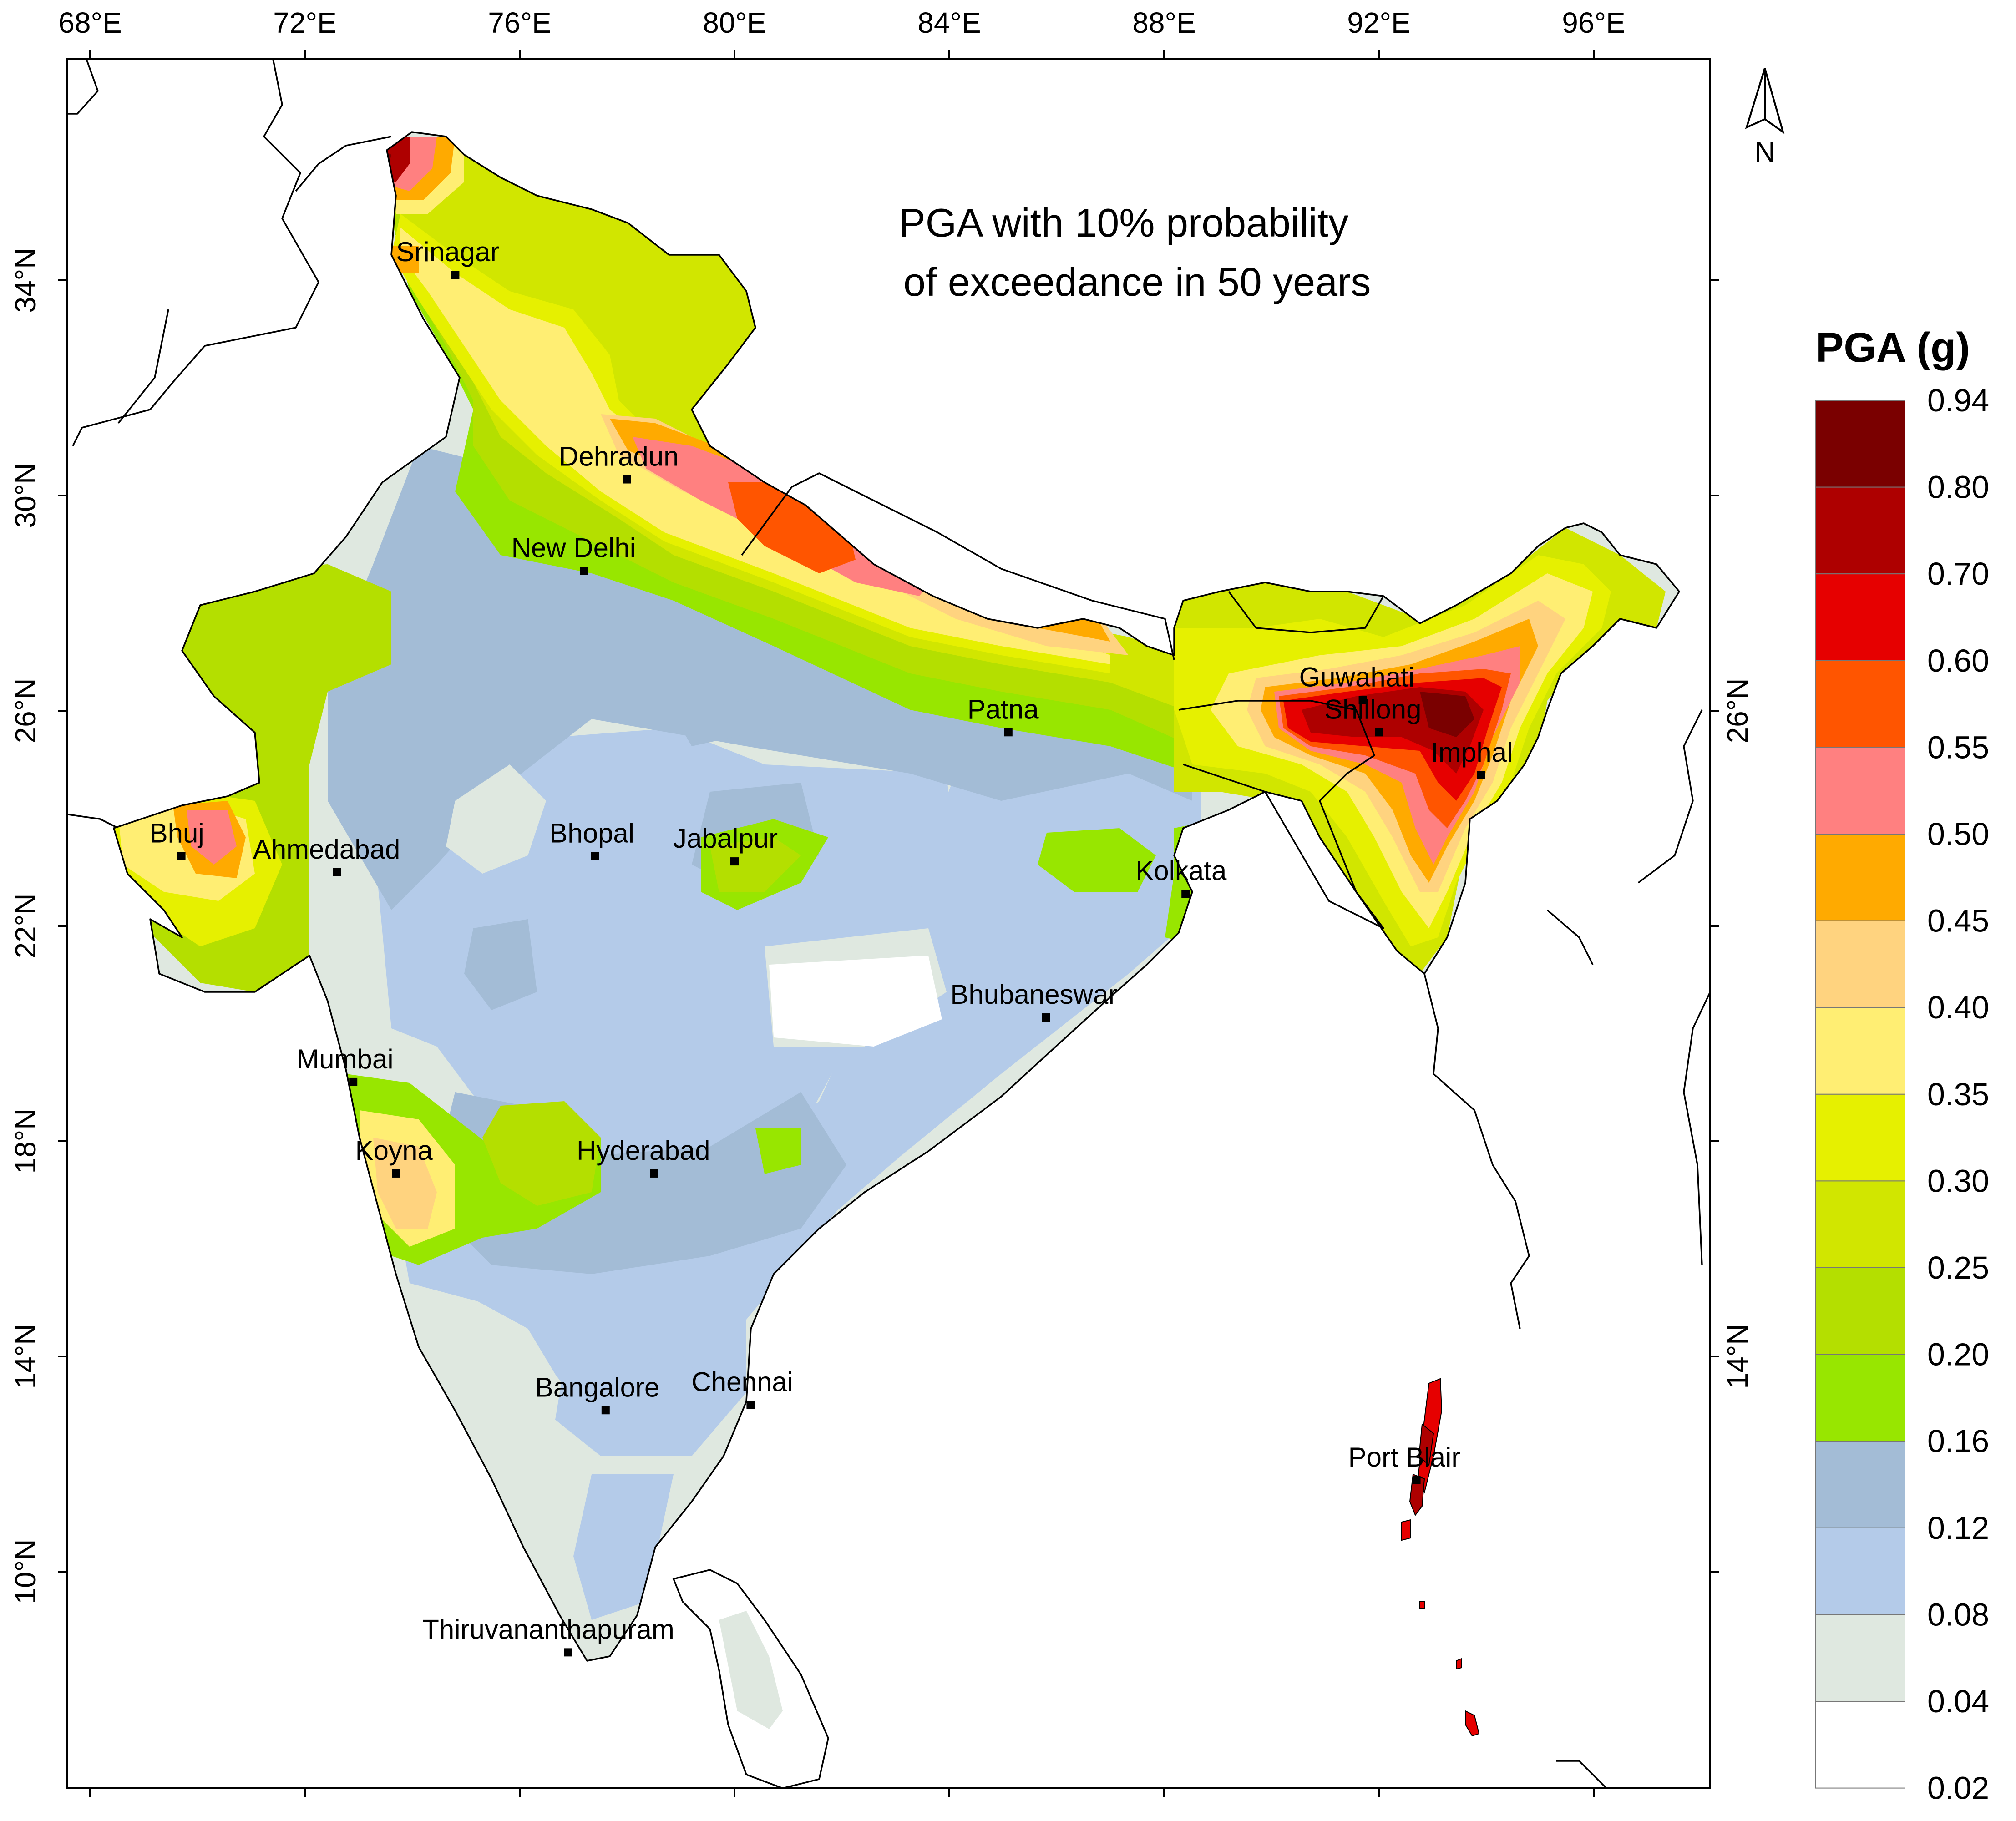 Image resolution: width=2016 pixels, height=1821 pixels. What do you see at coordinates (1181, 870) in the screenshot?
I see `city-label: Kolkata` at bounding box center [1181, 870].